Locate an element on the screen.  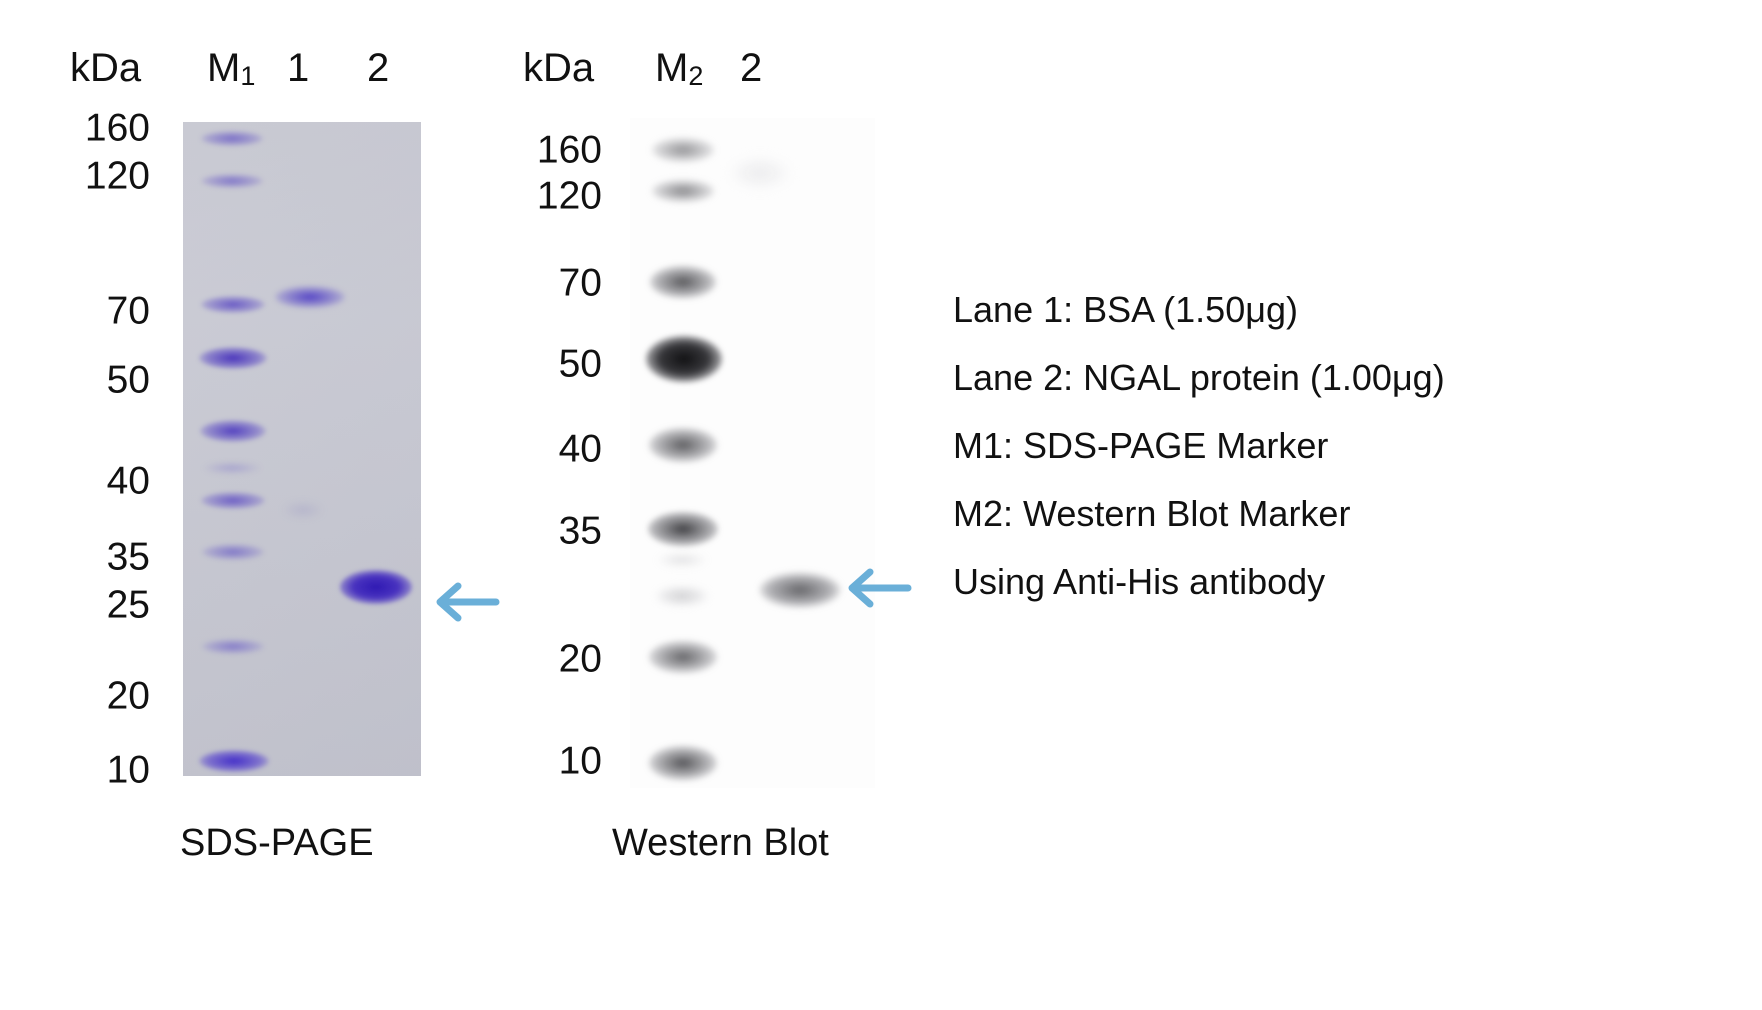
sds-band-pointer-arrow-icon is located at coordinates (468, 602).